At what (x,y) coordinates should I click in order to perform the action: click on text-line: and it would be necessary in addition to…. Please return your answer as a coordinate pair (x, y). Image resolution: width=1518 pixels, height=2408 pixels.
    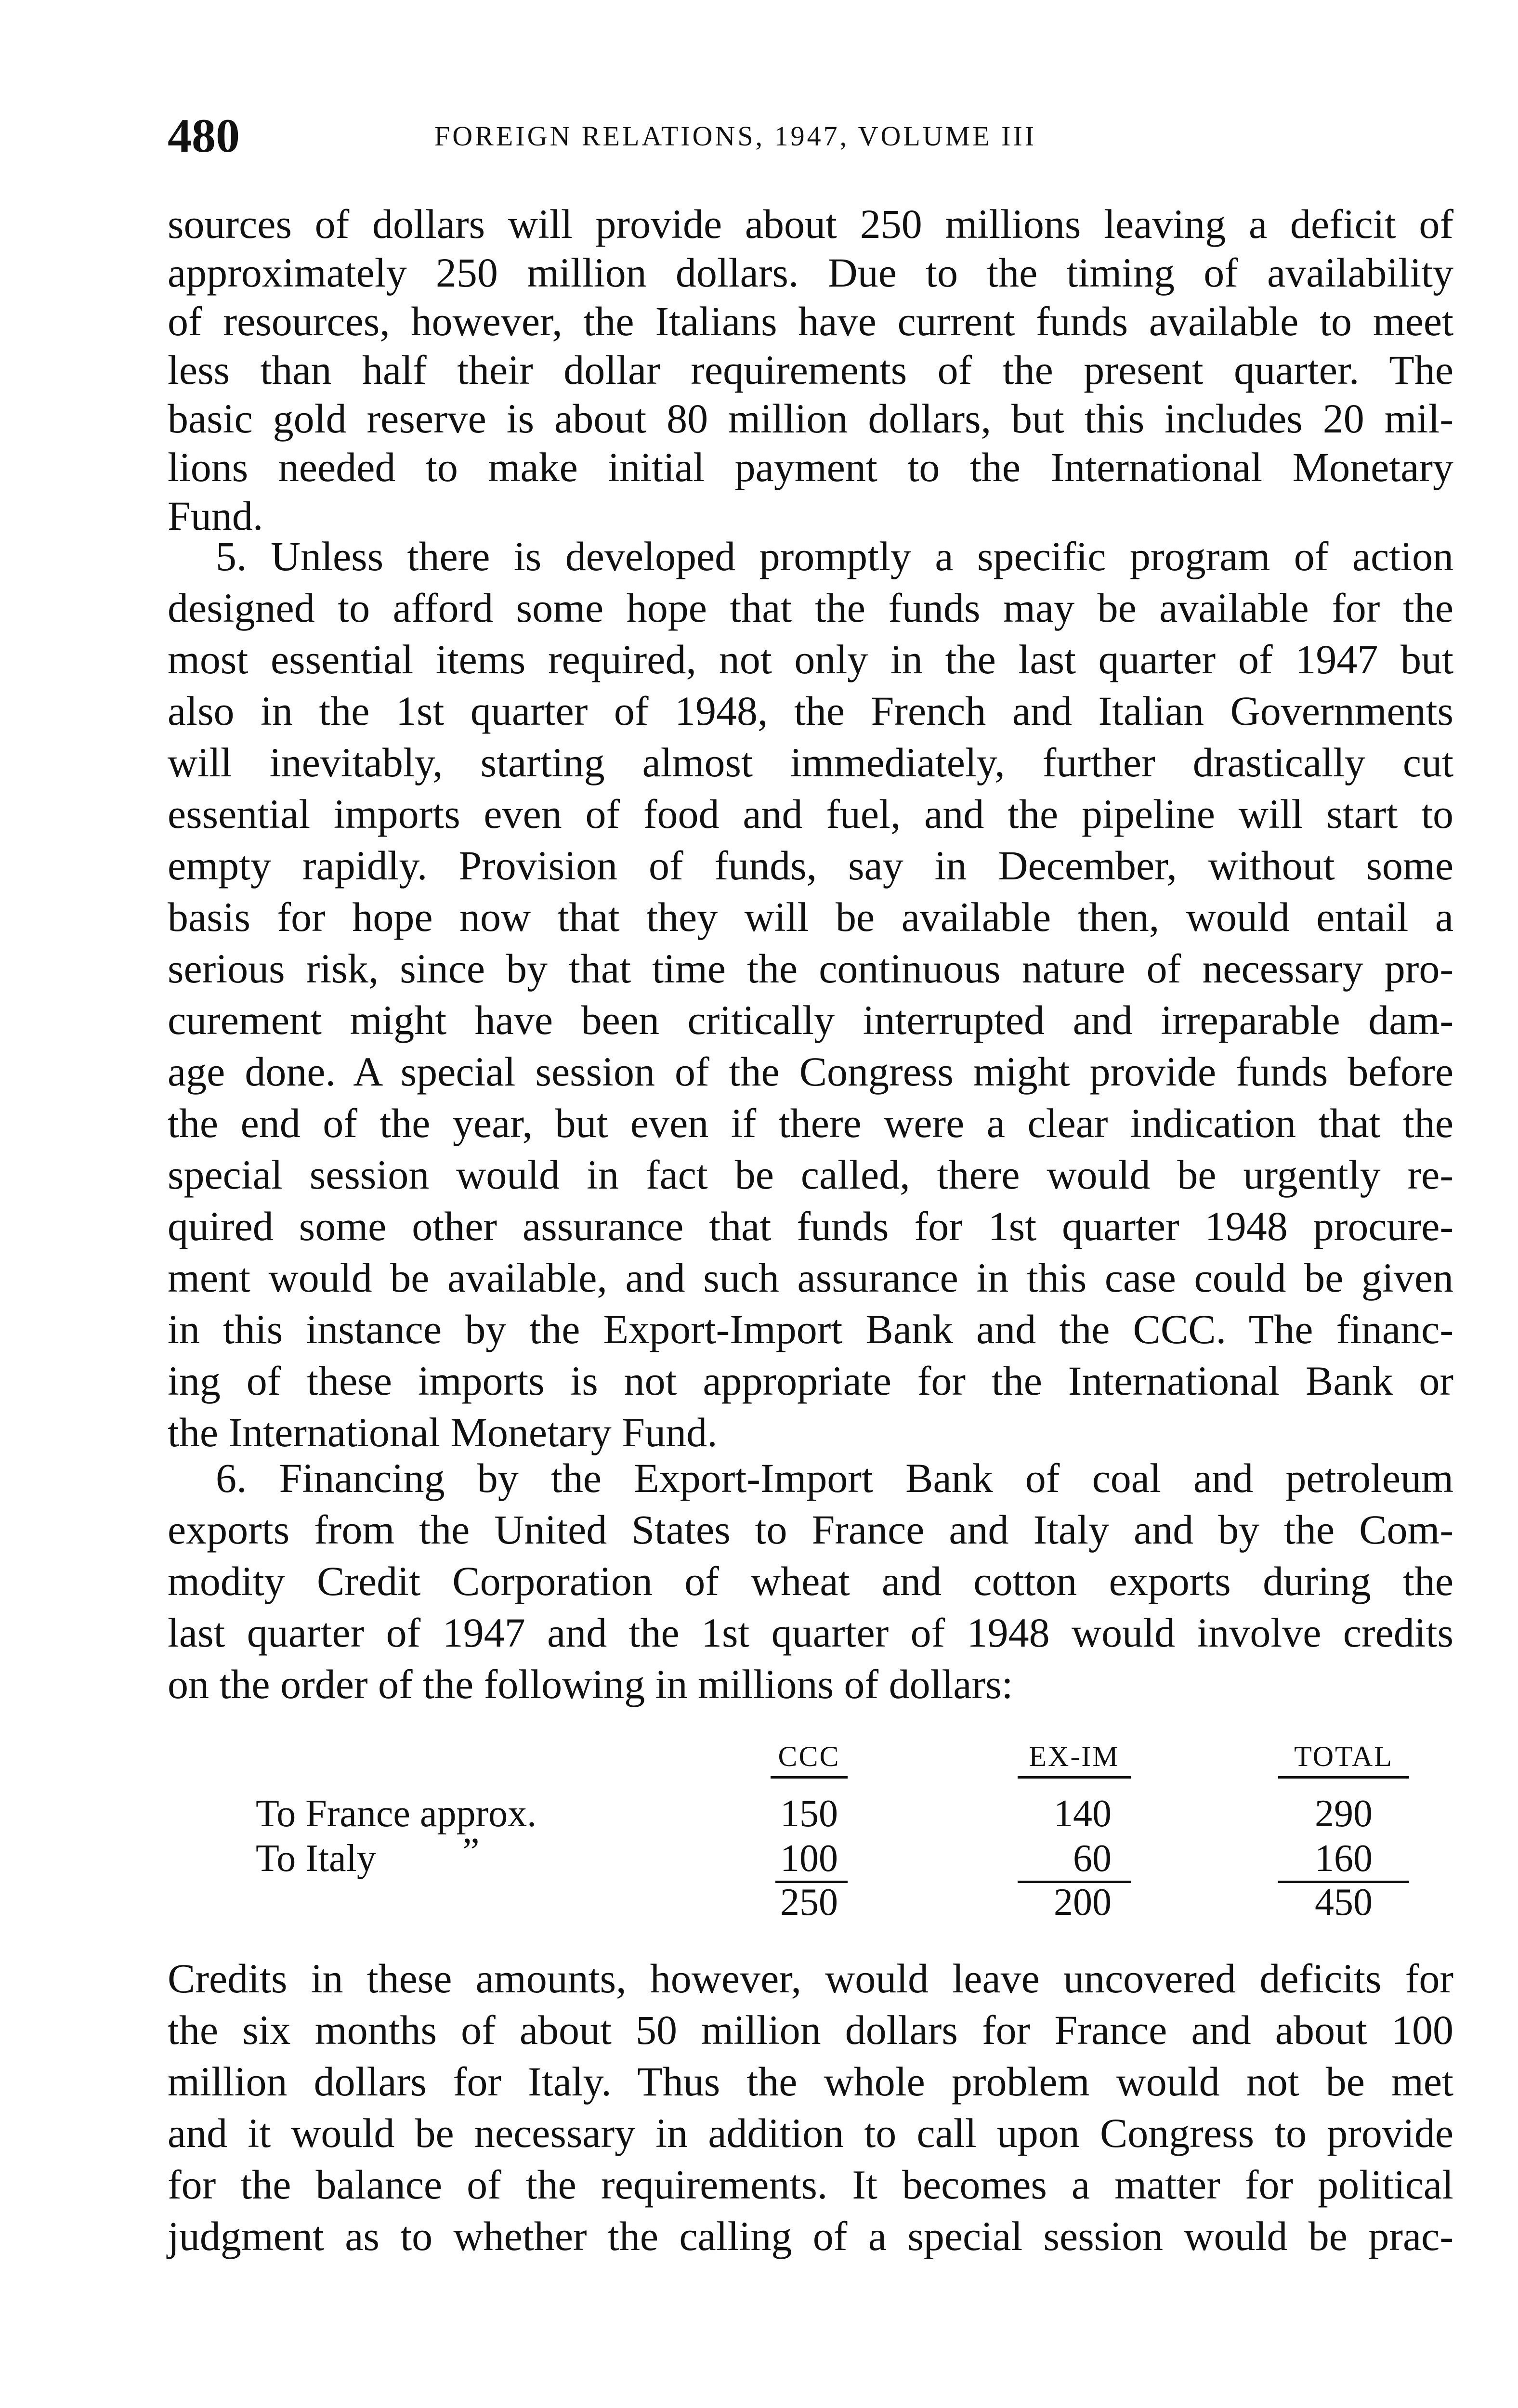
    Looking at the image, I should click on (810, 2133).